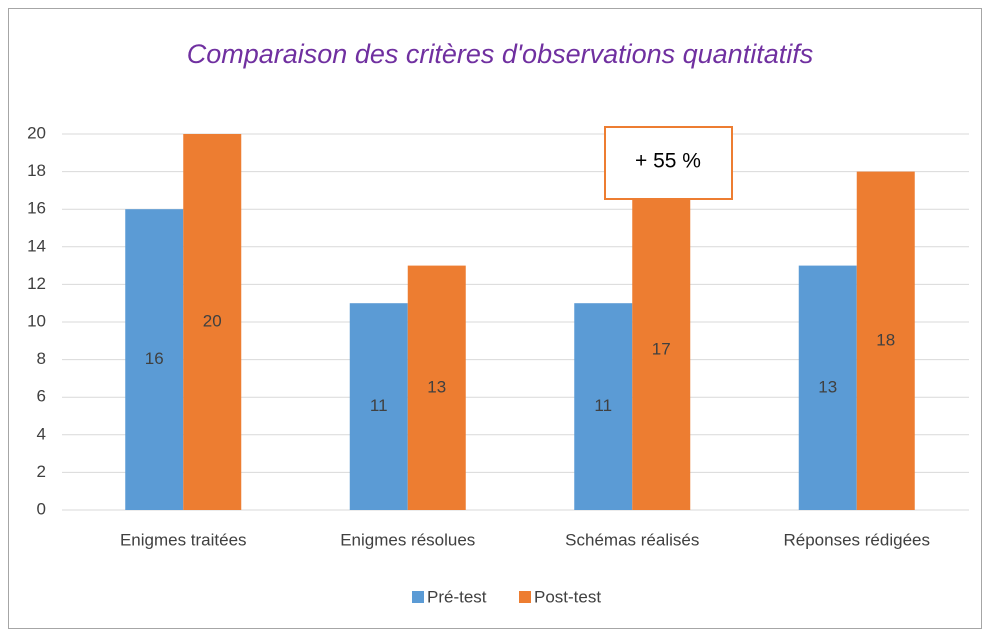  I want to click on data-label: 20, so click(212, 320).